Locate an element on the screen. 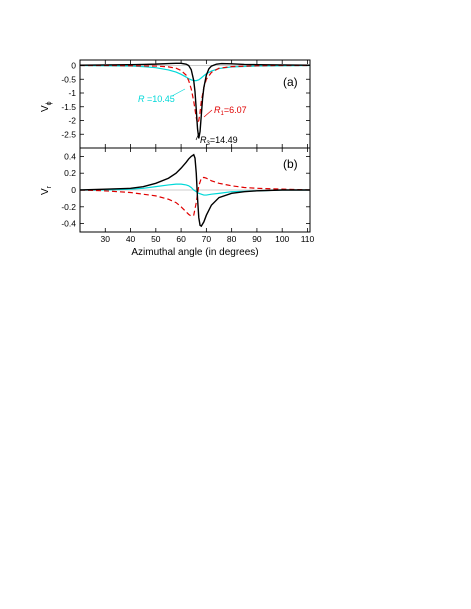 The image size is (471, 609). annotation-black-arrow is located at coordinates (197, 136).